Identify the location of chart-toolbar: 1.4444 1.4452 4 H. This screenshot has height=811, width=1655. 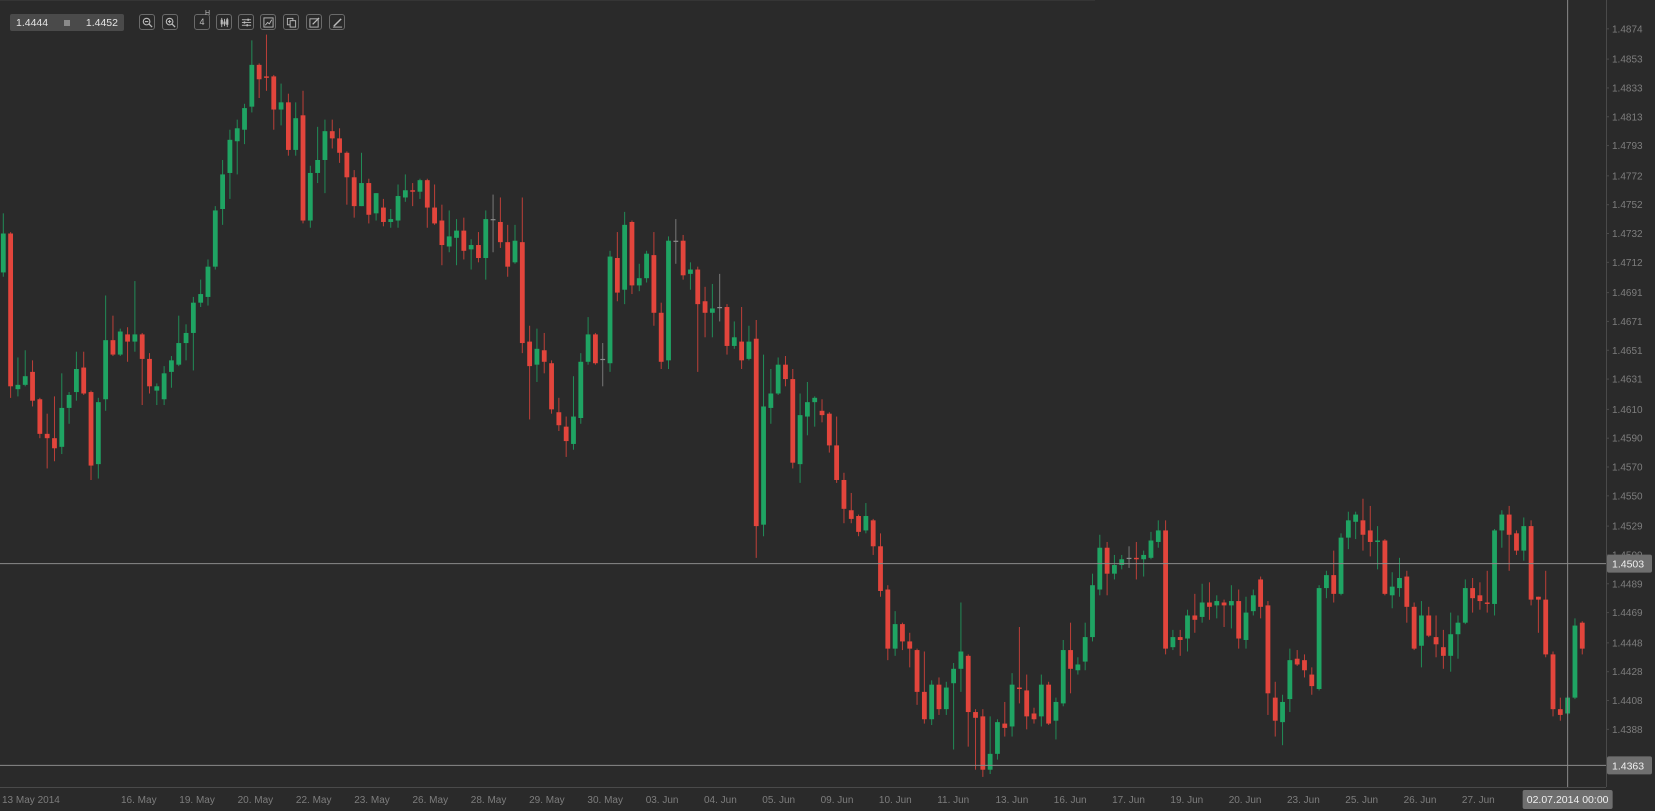
(177, 20).